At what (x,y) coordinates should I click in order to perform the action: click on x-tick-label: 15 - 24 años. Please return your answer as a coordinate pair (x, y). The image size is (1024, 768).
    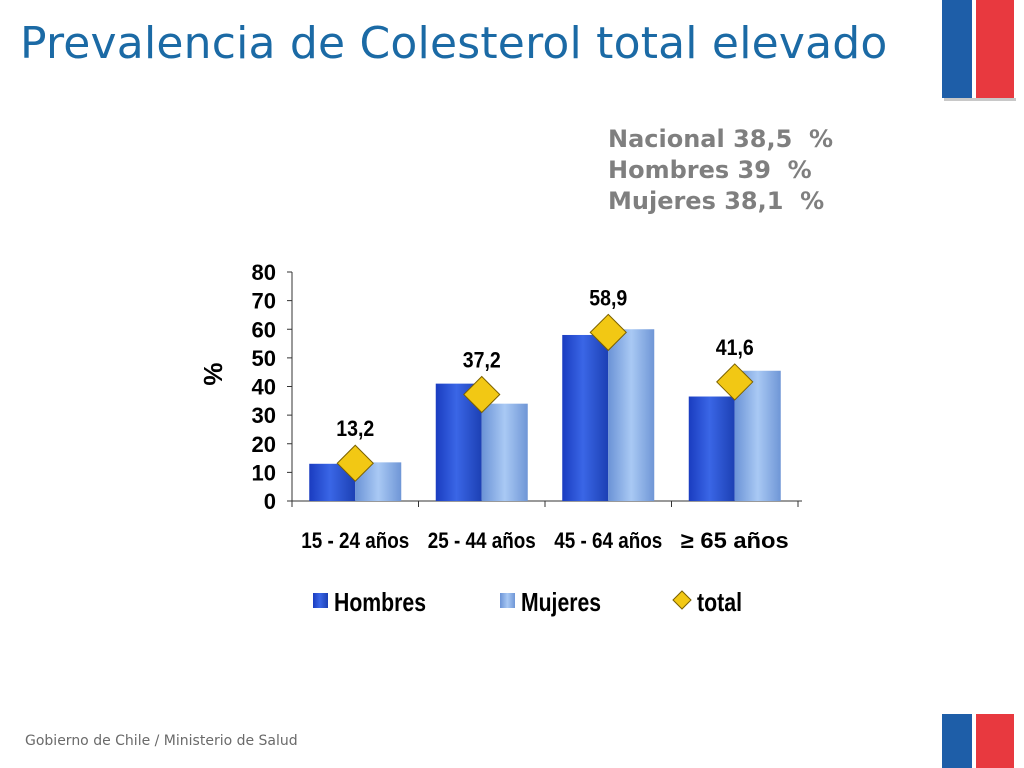
    Looking at the image, I should click on (355, 540).